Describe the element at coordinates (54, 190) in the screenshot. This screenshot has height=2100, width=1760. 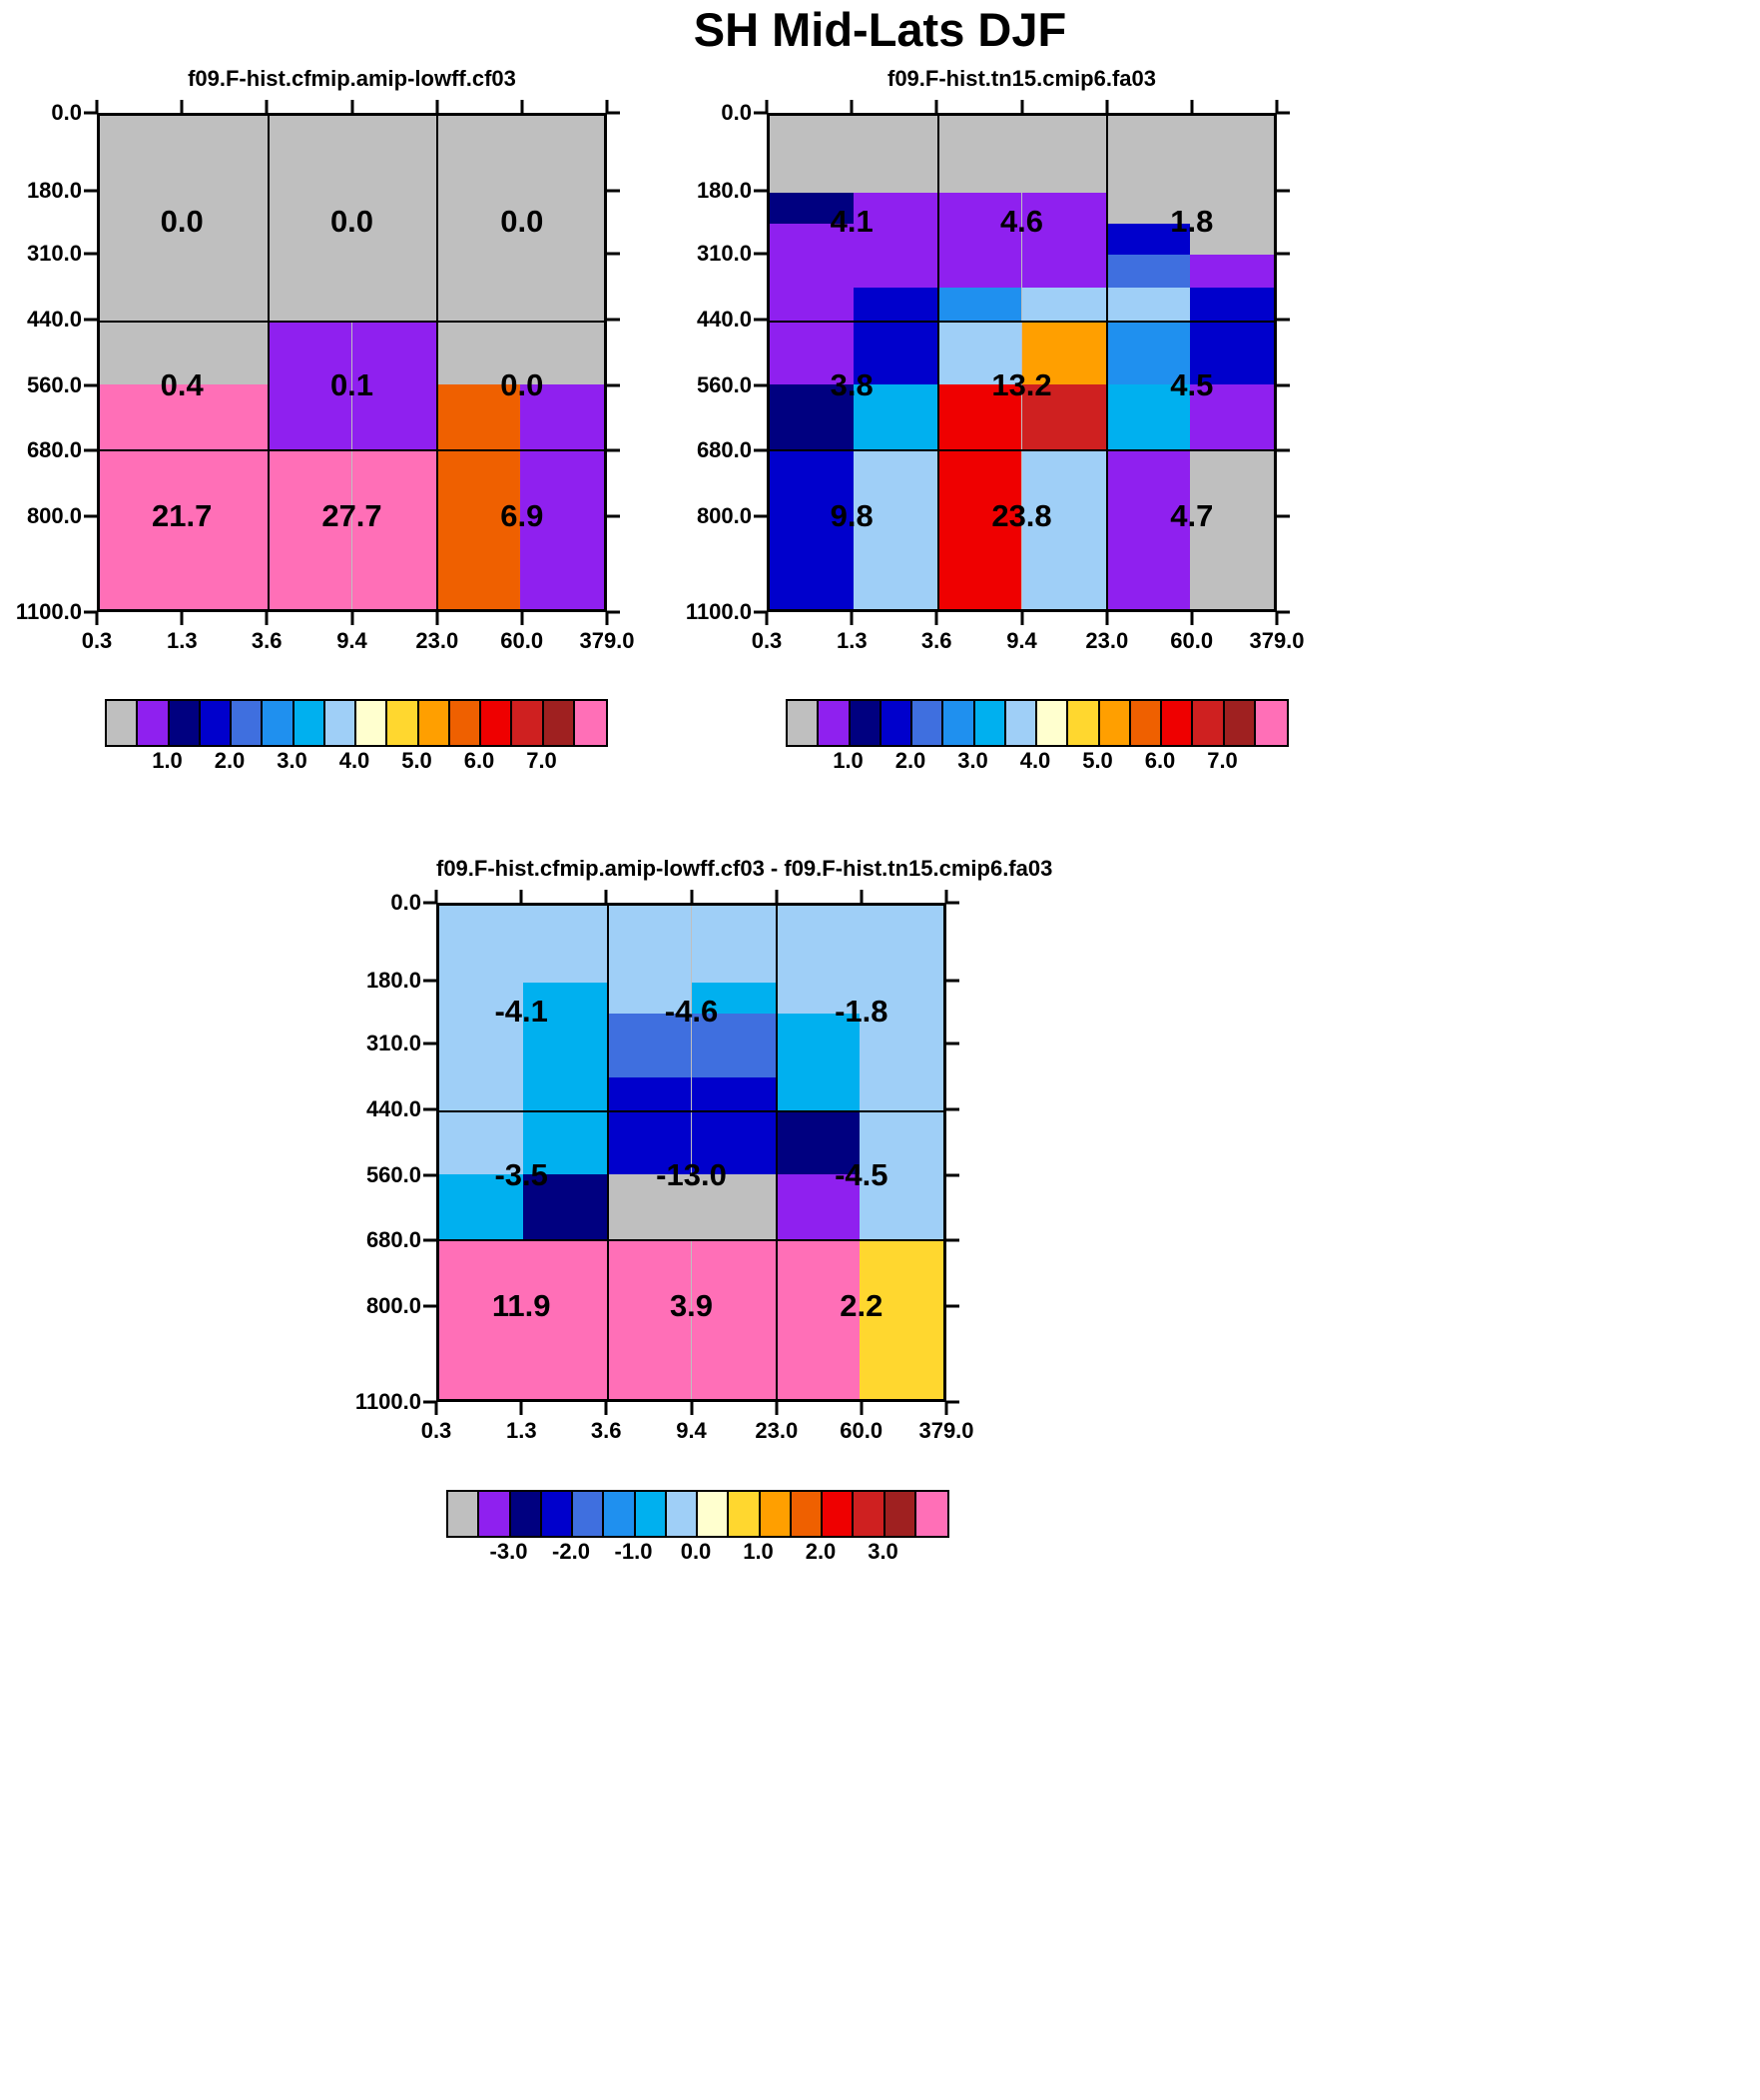
I see `y-axis-tick-label: 180.0` at that location.